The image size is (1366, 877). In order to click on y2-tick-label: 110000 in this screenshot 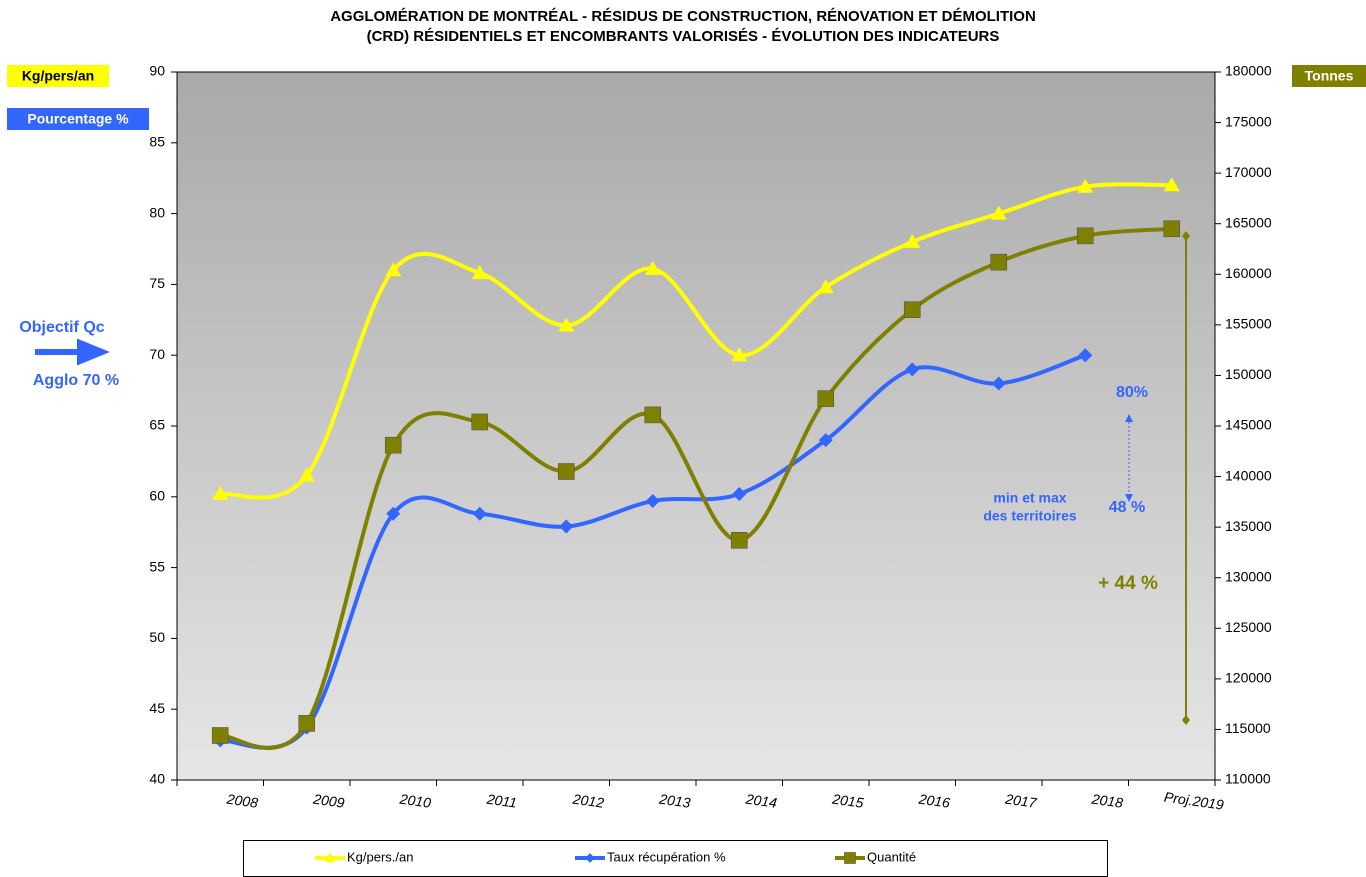, I will do `click(1248, 779)`.